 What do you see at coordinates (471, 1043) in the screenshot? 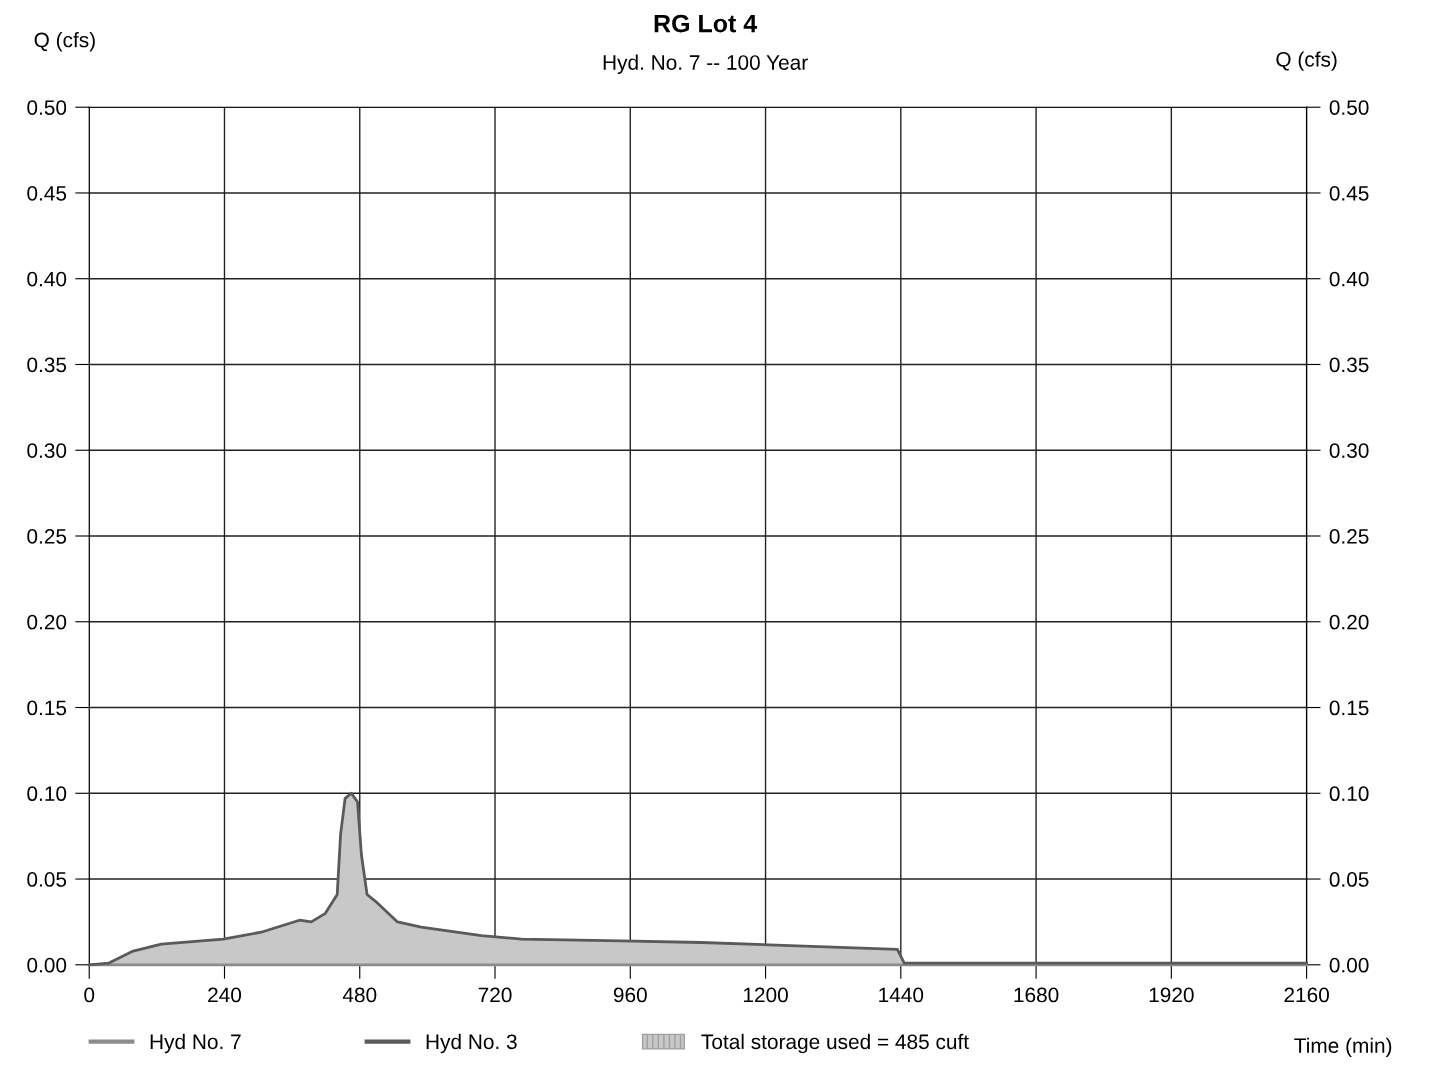
I see `legend-label: Hyd No. 3` at bounding box center [471, 1043].